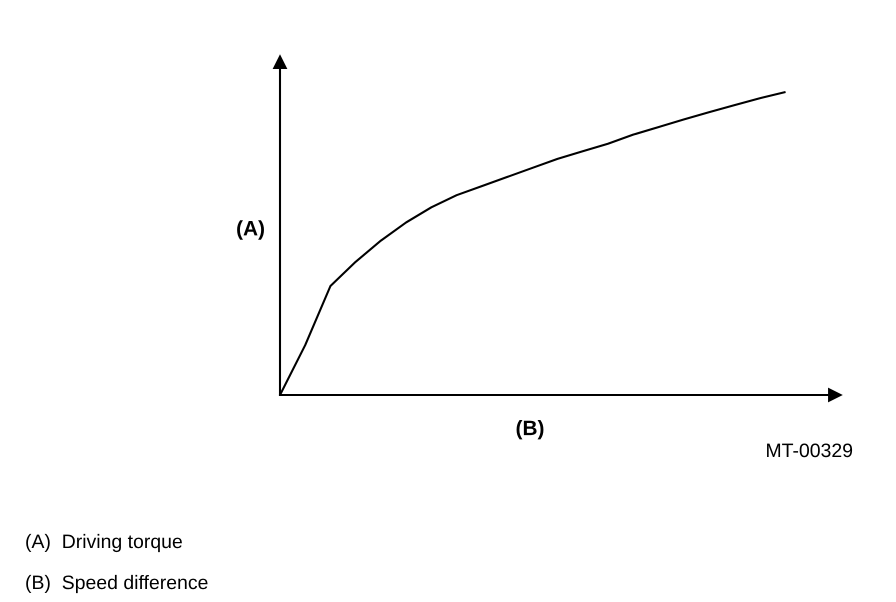  What do you see at coordinates (809, 450) in the screenshot?
I see `text: MT-00329` at bounding box center [809, 450].